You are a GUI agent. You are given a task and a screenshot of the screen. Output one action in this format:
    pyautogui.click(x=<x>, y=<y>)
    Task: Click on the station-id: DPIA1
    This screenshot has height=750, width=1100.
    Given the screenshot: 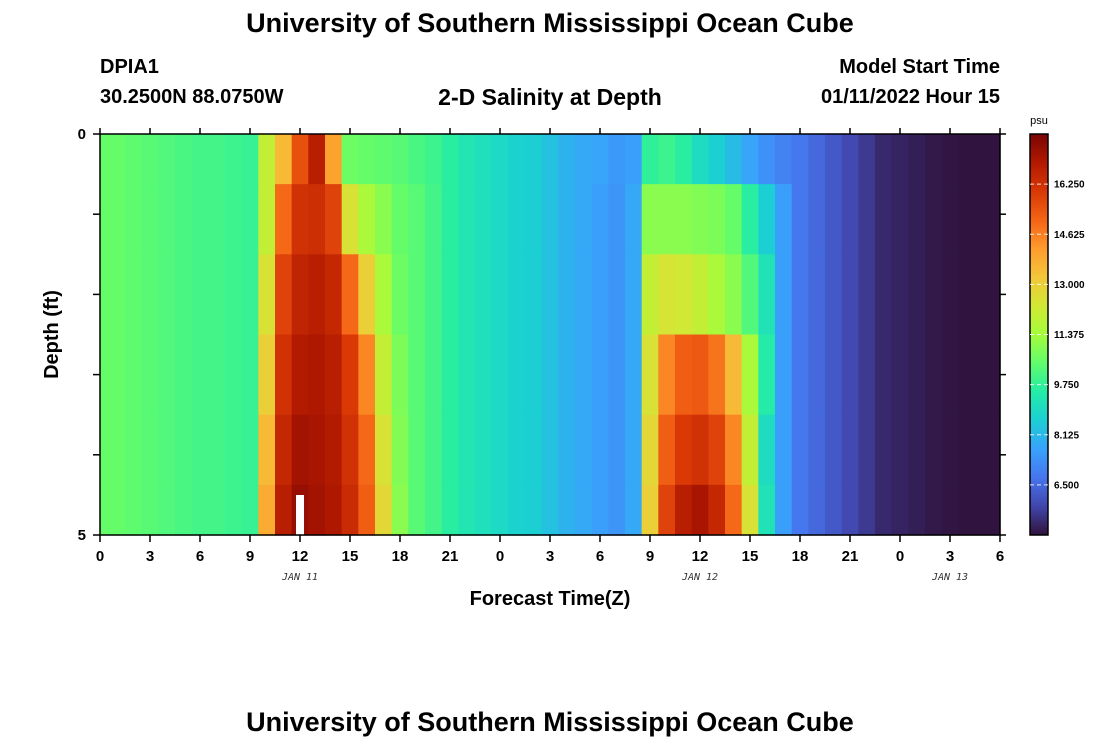 What is the action you would take?
    pyautogui.click(x=129, y=67)
    